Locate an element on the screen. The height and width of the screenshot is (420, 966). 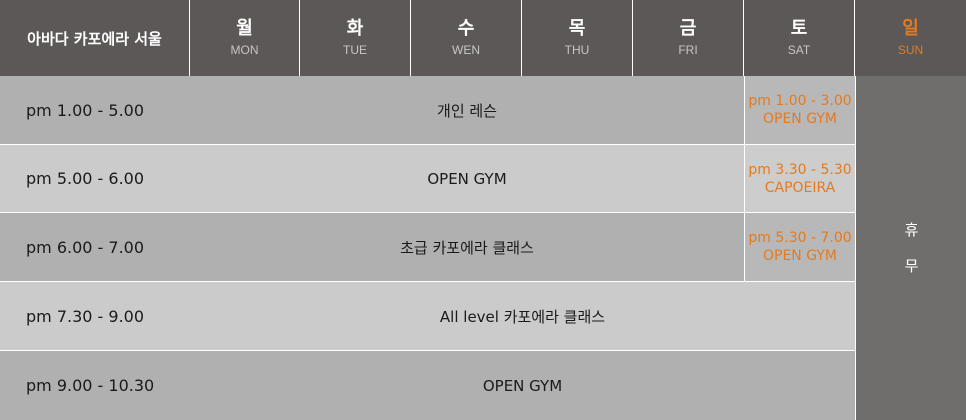
schedule-title: 아바다 카포에라 서울 is located at coordinates (94, 38).